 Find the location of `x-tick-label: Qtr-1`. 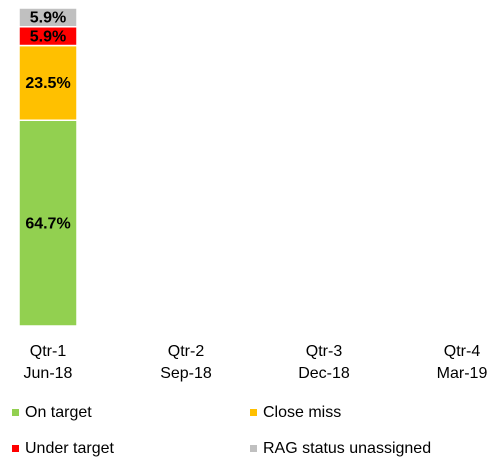

x-tick-label: Qtr-1 is located at coordinates (48, 351).